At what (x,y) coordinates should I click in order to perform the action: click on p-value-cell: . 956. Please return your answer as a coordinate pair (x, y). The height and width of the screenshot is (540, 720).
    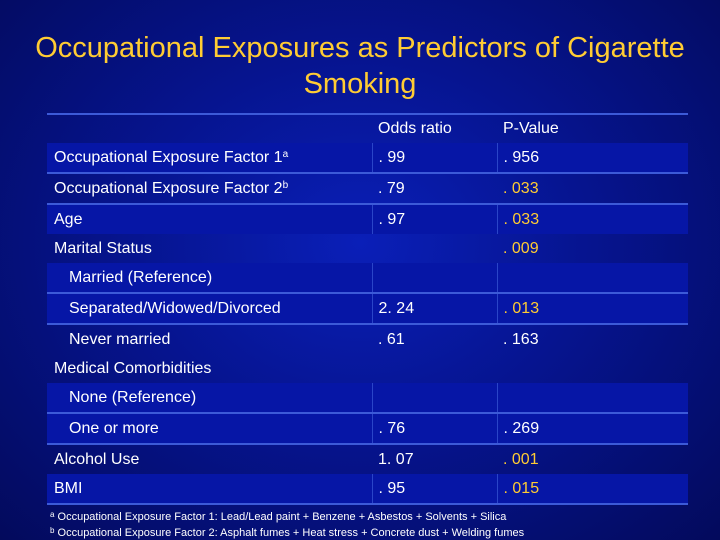
    Looking at the image, I should click on (592, 158).